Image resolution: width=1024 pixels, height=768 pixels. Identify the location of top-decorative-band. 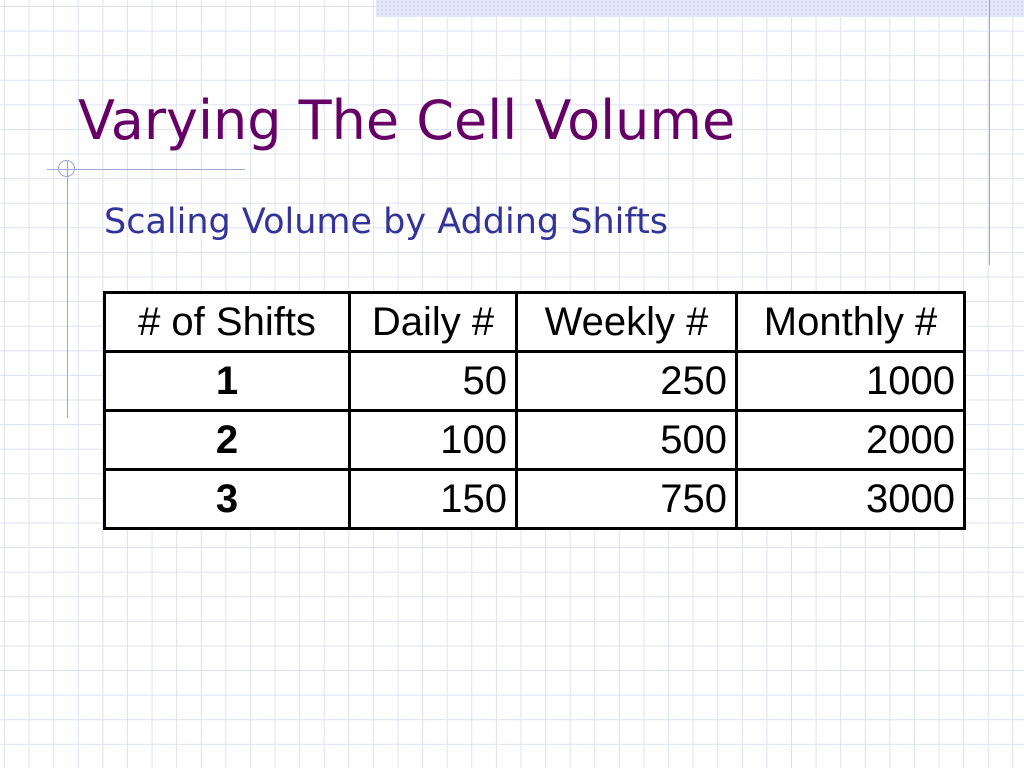
(700, 8).